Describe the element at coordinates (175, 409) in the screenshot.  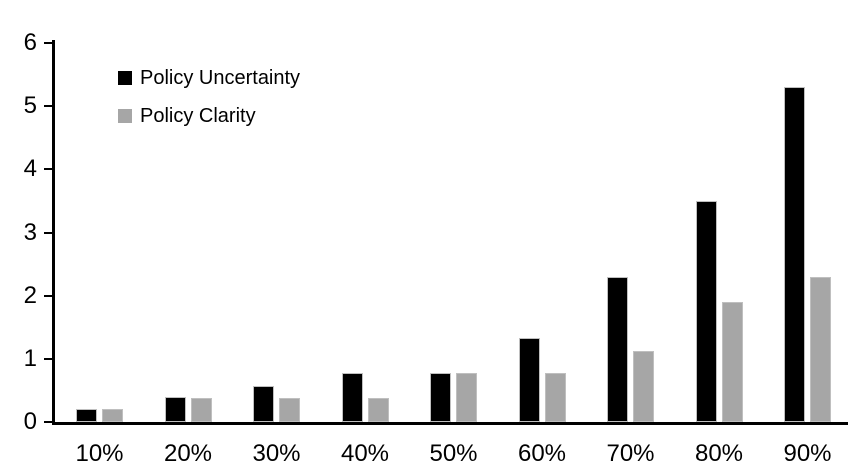
I see `bar-policy-uncertainty-20%` at that location.